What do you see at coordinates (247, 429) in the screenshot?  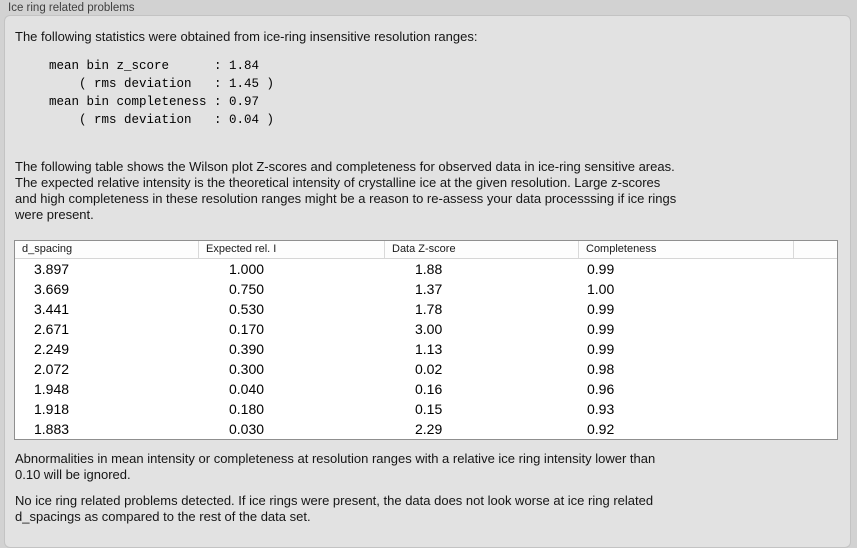 I see `table-cell: 0.030` at bounding box center [247, 429].